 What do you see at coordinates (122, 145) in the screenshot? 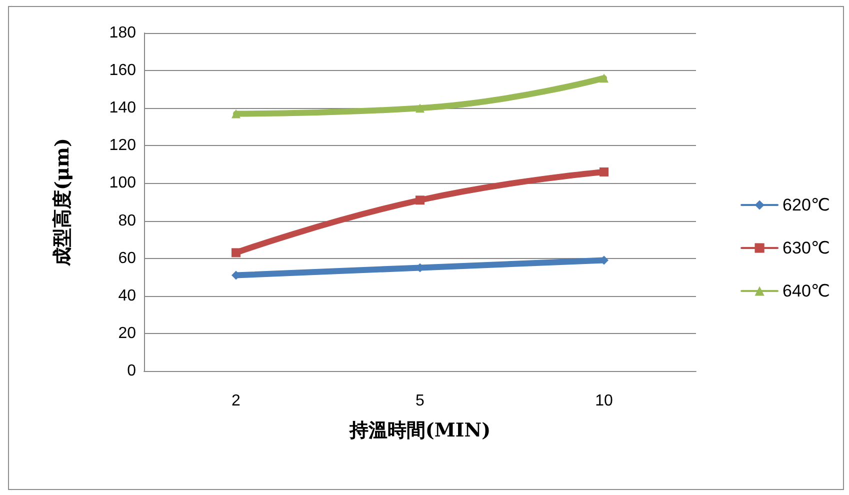
I see `y-tick-label: 120` at bounding box center [122, 145].